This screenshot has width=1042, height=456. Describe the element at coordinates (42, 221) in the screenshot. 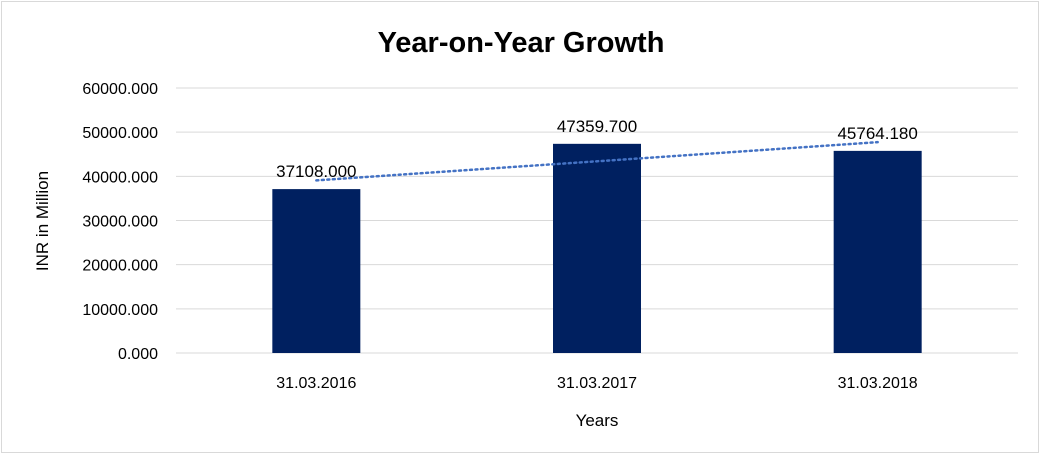

I see `y-axis-label: INR in Million` at that location.